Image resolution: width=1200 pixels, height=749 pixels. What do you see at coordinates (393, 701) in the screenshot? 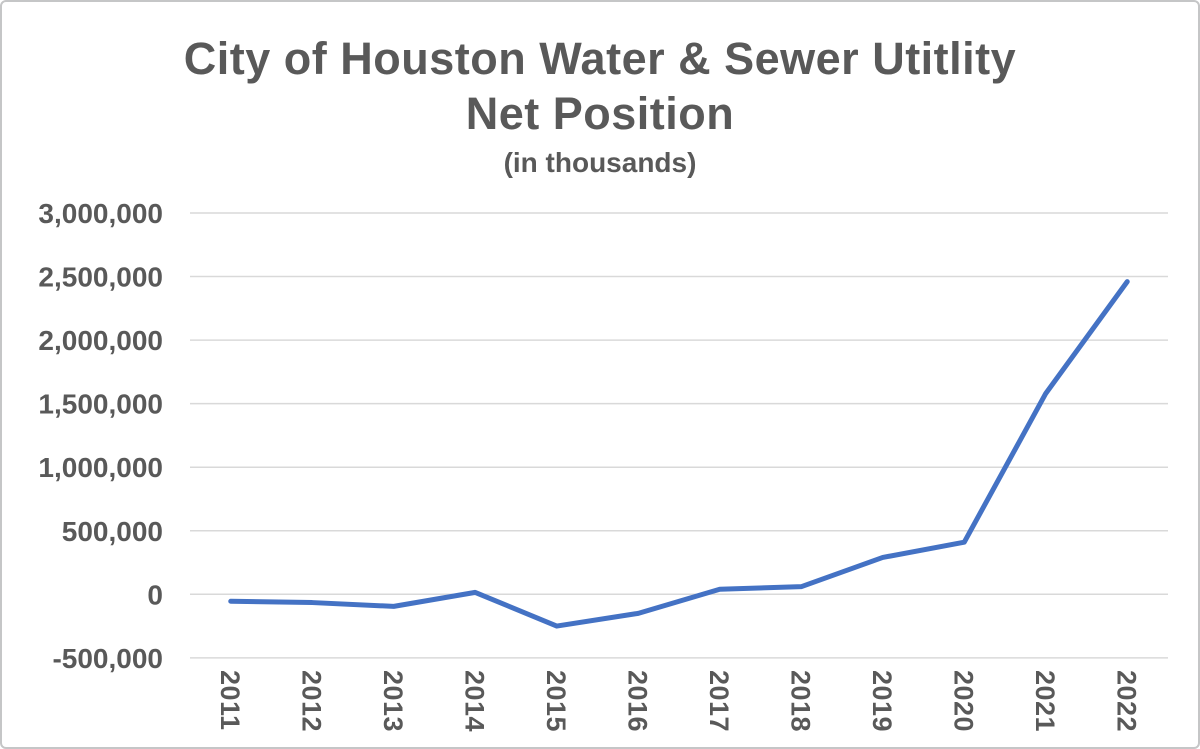
I see `x-axis-tick-label: 2013` at bounding box center [393, 701].